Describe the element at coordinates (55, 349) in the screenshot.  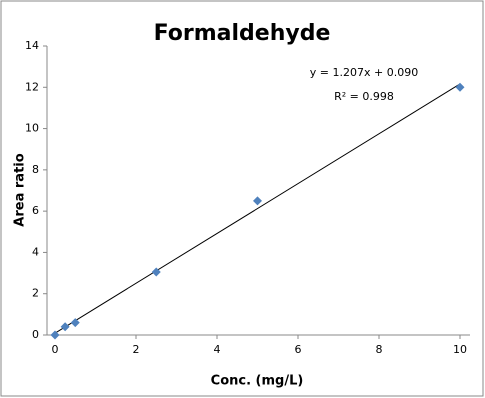
I see `x-tick-label: 0` at that location.